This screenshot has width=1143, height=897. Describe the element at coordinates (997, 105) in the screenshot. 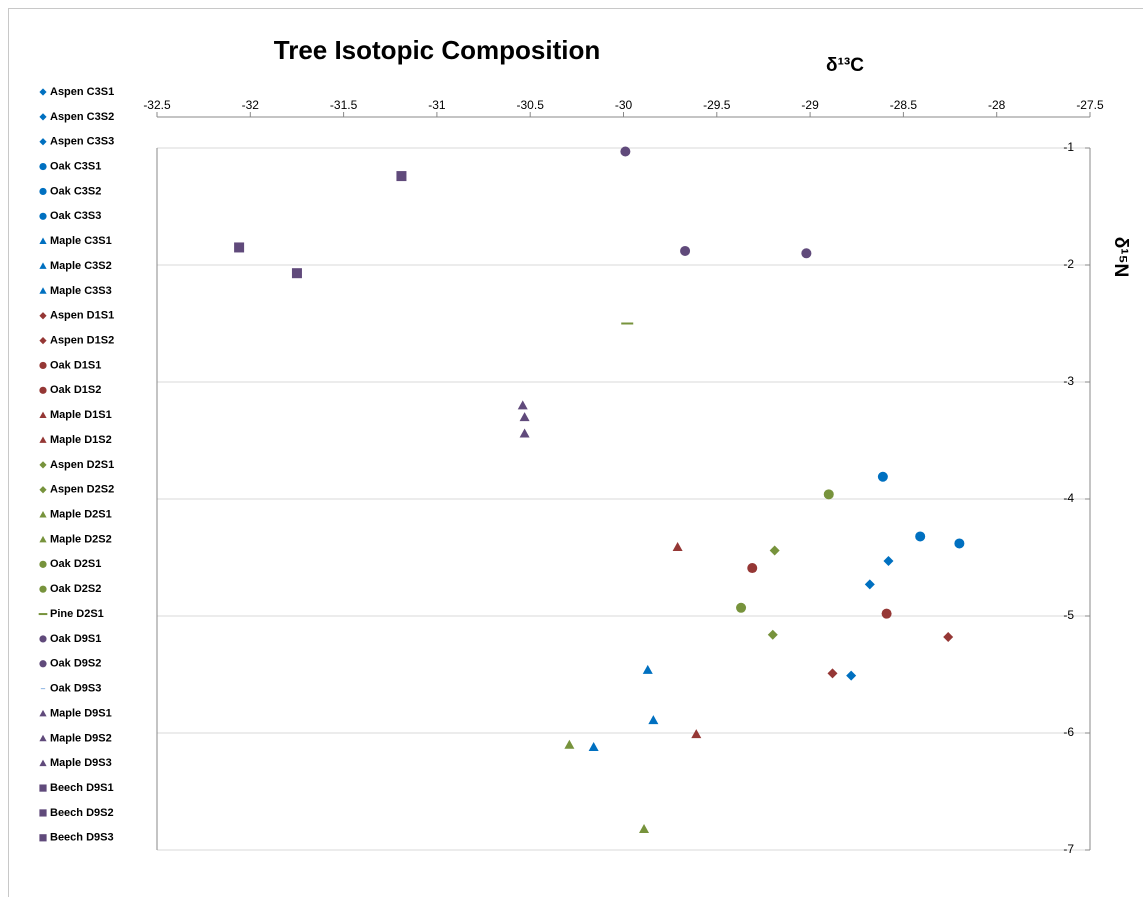

I see `x-tick-label: -28` at that location.